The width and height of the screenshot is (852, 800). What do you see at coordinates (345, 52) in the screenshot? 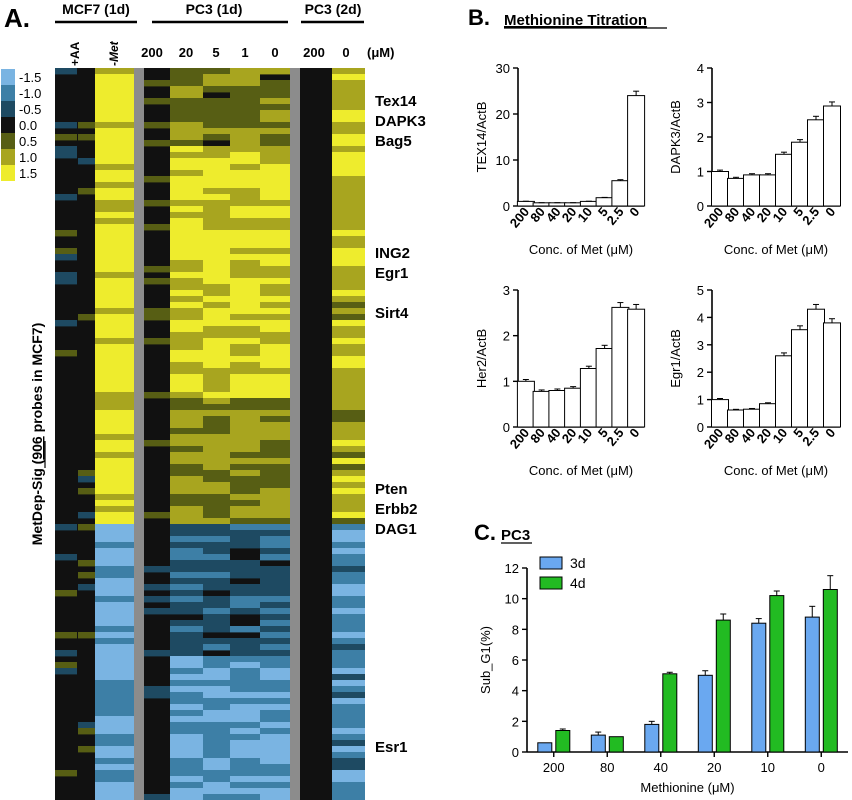
I see `col-label-pc3-2d-0: 0` at bounding box center [345, 52].